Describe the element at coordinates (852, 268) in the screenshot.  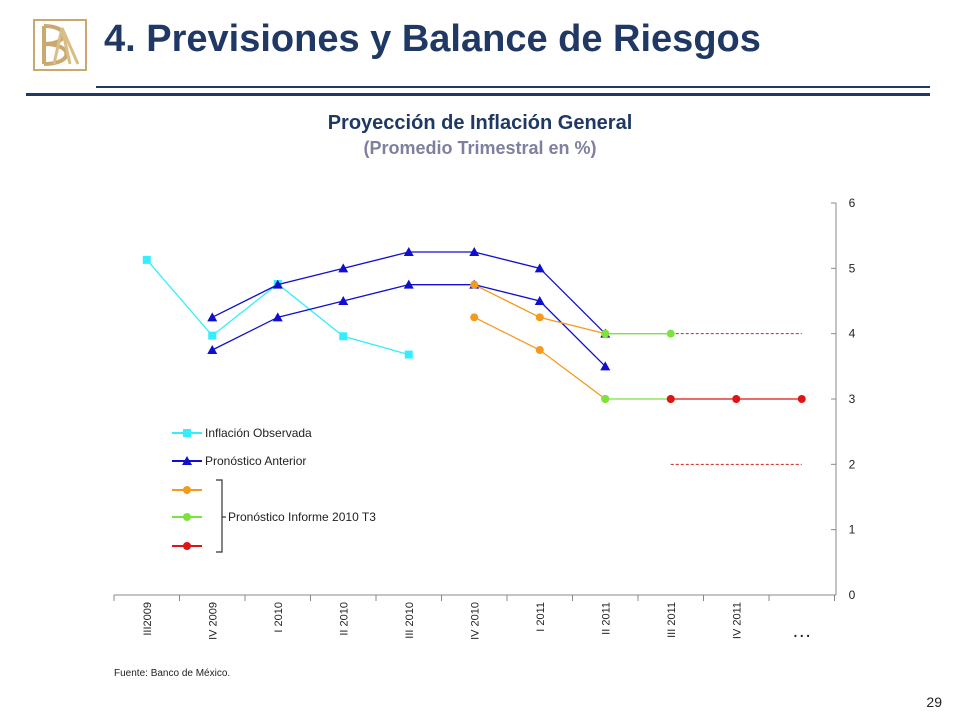
I see `y-tick-label: 5` at that location.